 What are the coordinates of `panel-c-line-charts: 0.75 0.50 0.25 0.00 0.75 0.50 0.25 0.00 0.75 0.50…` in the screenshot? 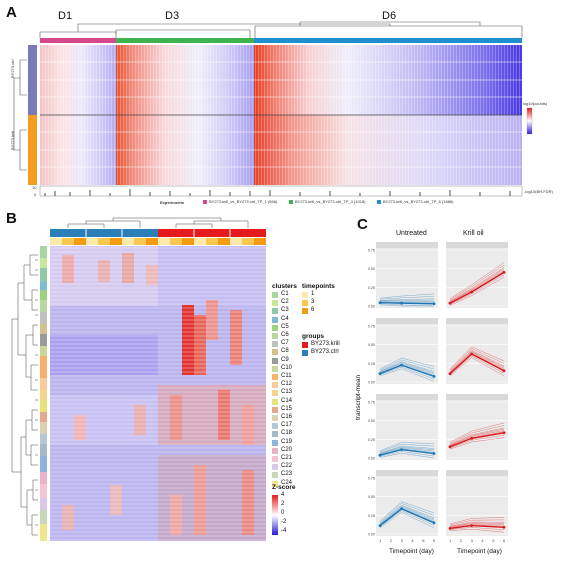 It's located at (438, 392).